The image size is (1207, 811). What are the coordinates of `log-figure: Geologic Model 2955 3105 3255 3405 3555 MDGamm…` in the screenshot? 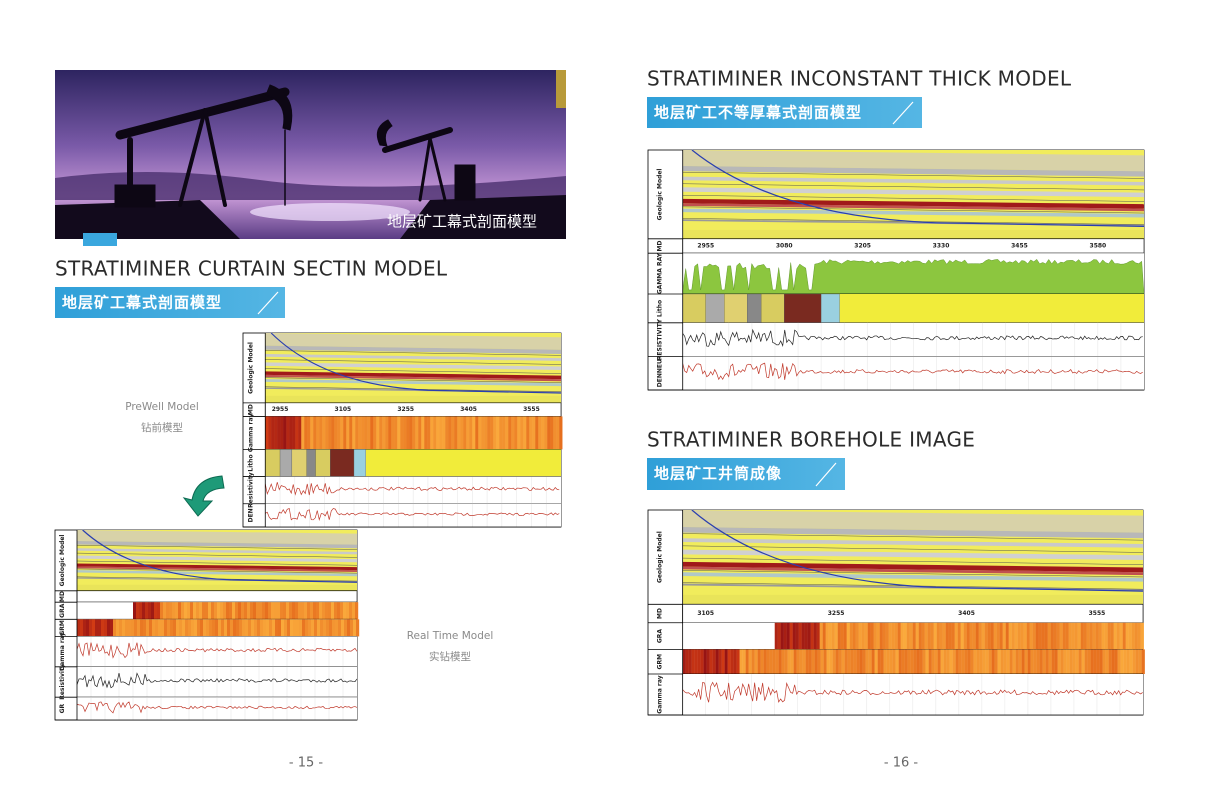 It's located at (402, 430).